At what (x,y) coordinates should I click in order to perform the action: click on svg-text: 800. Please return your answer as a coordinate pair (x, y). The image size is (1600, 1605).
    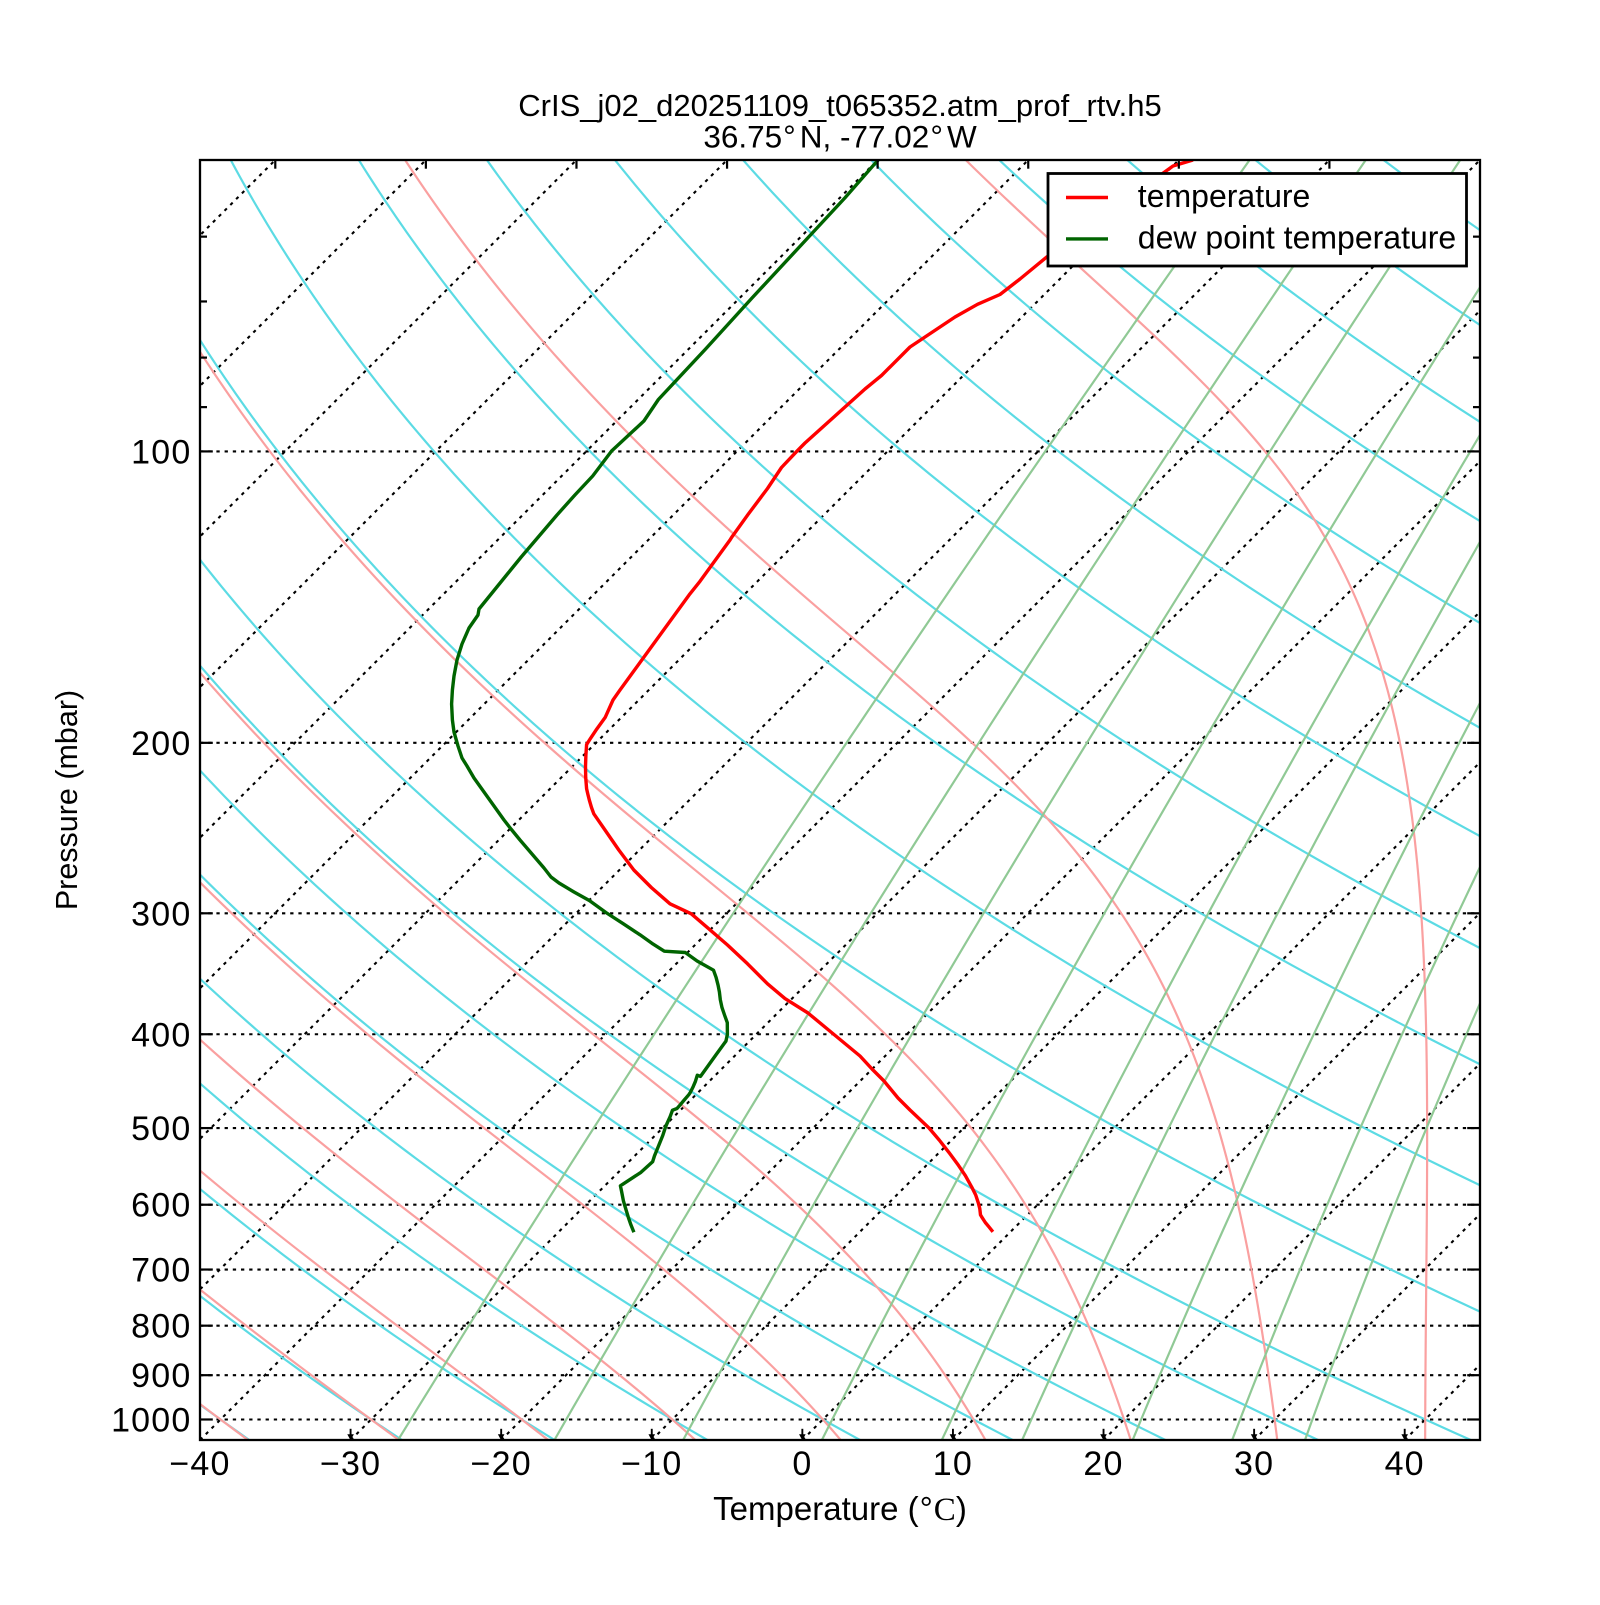
    Looking at the image, I should click on (161, 1327).